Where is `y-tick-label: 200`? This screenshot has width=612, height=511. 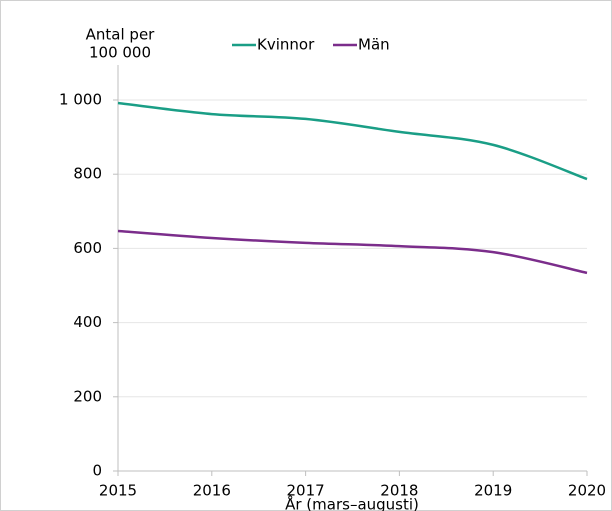 y-tick-label: 200 is located at coordinates (87, 396).